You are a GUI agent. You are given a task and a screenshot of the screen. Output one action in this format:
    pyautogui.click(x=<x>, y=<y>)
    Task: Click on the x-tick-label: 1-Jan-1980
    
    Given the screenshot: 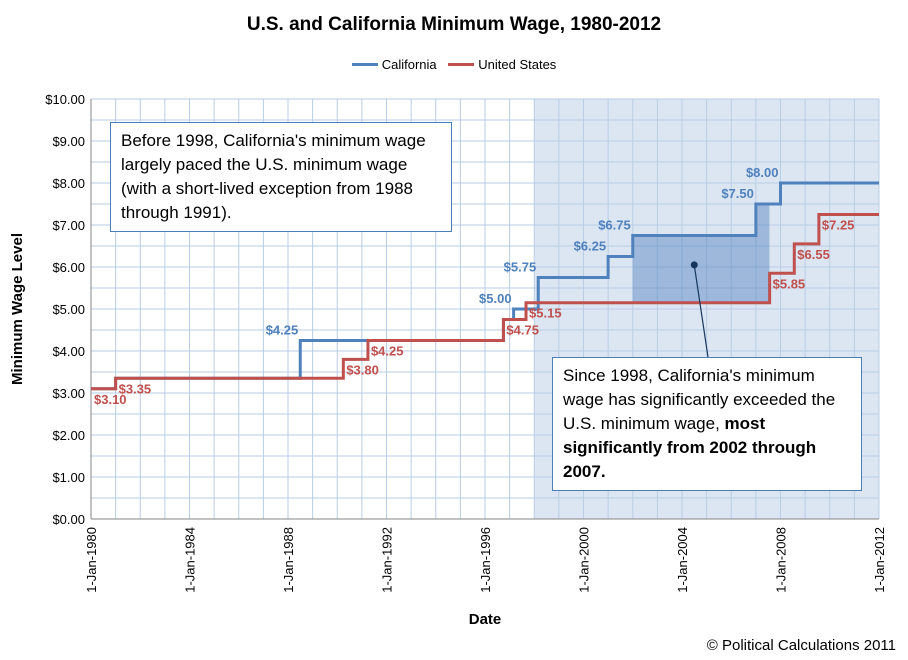 What is the action you would take?
    pyautogui.click(x=91, y=560)
    